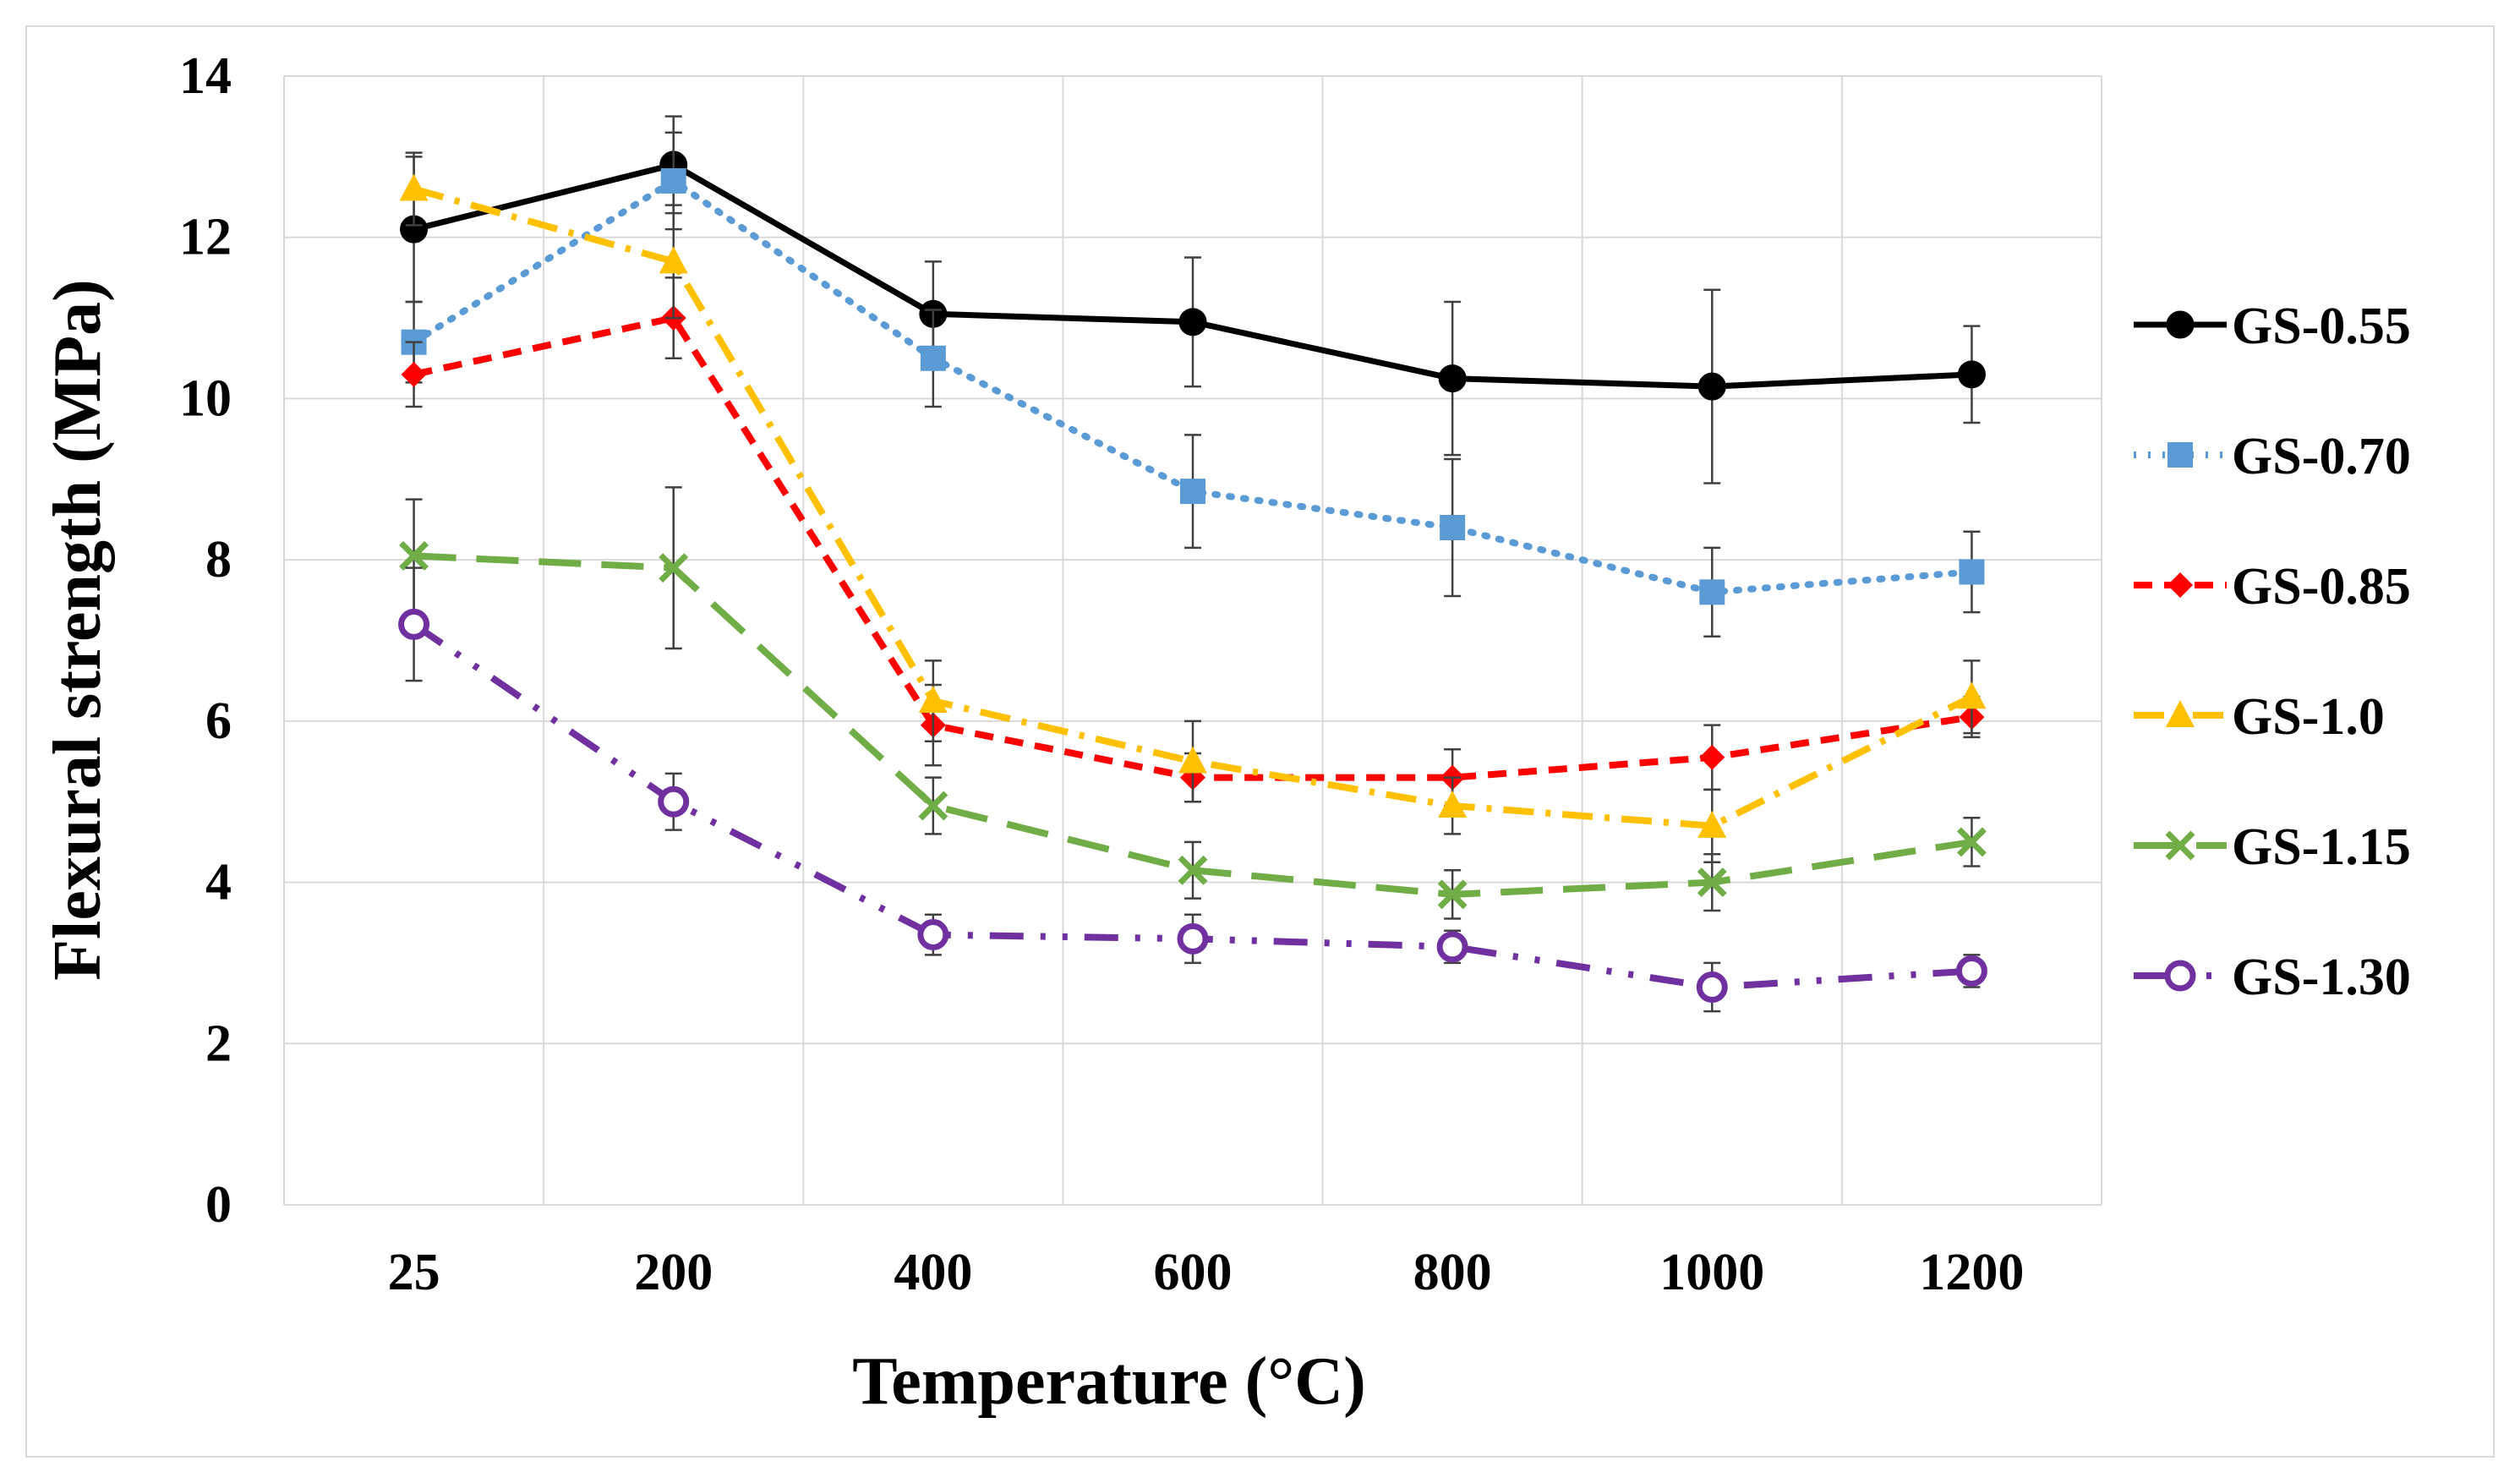  What do you see at coordinates (2321, 326) in the screenshot?
I see `legend-label: GS-0.55` at bounding box center [2321, 326].